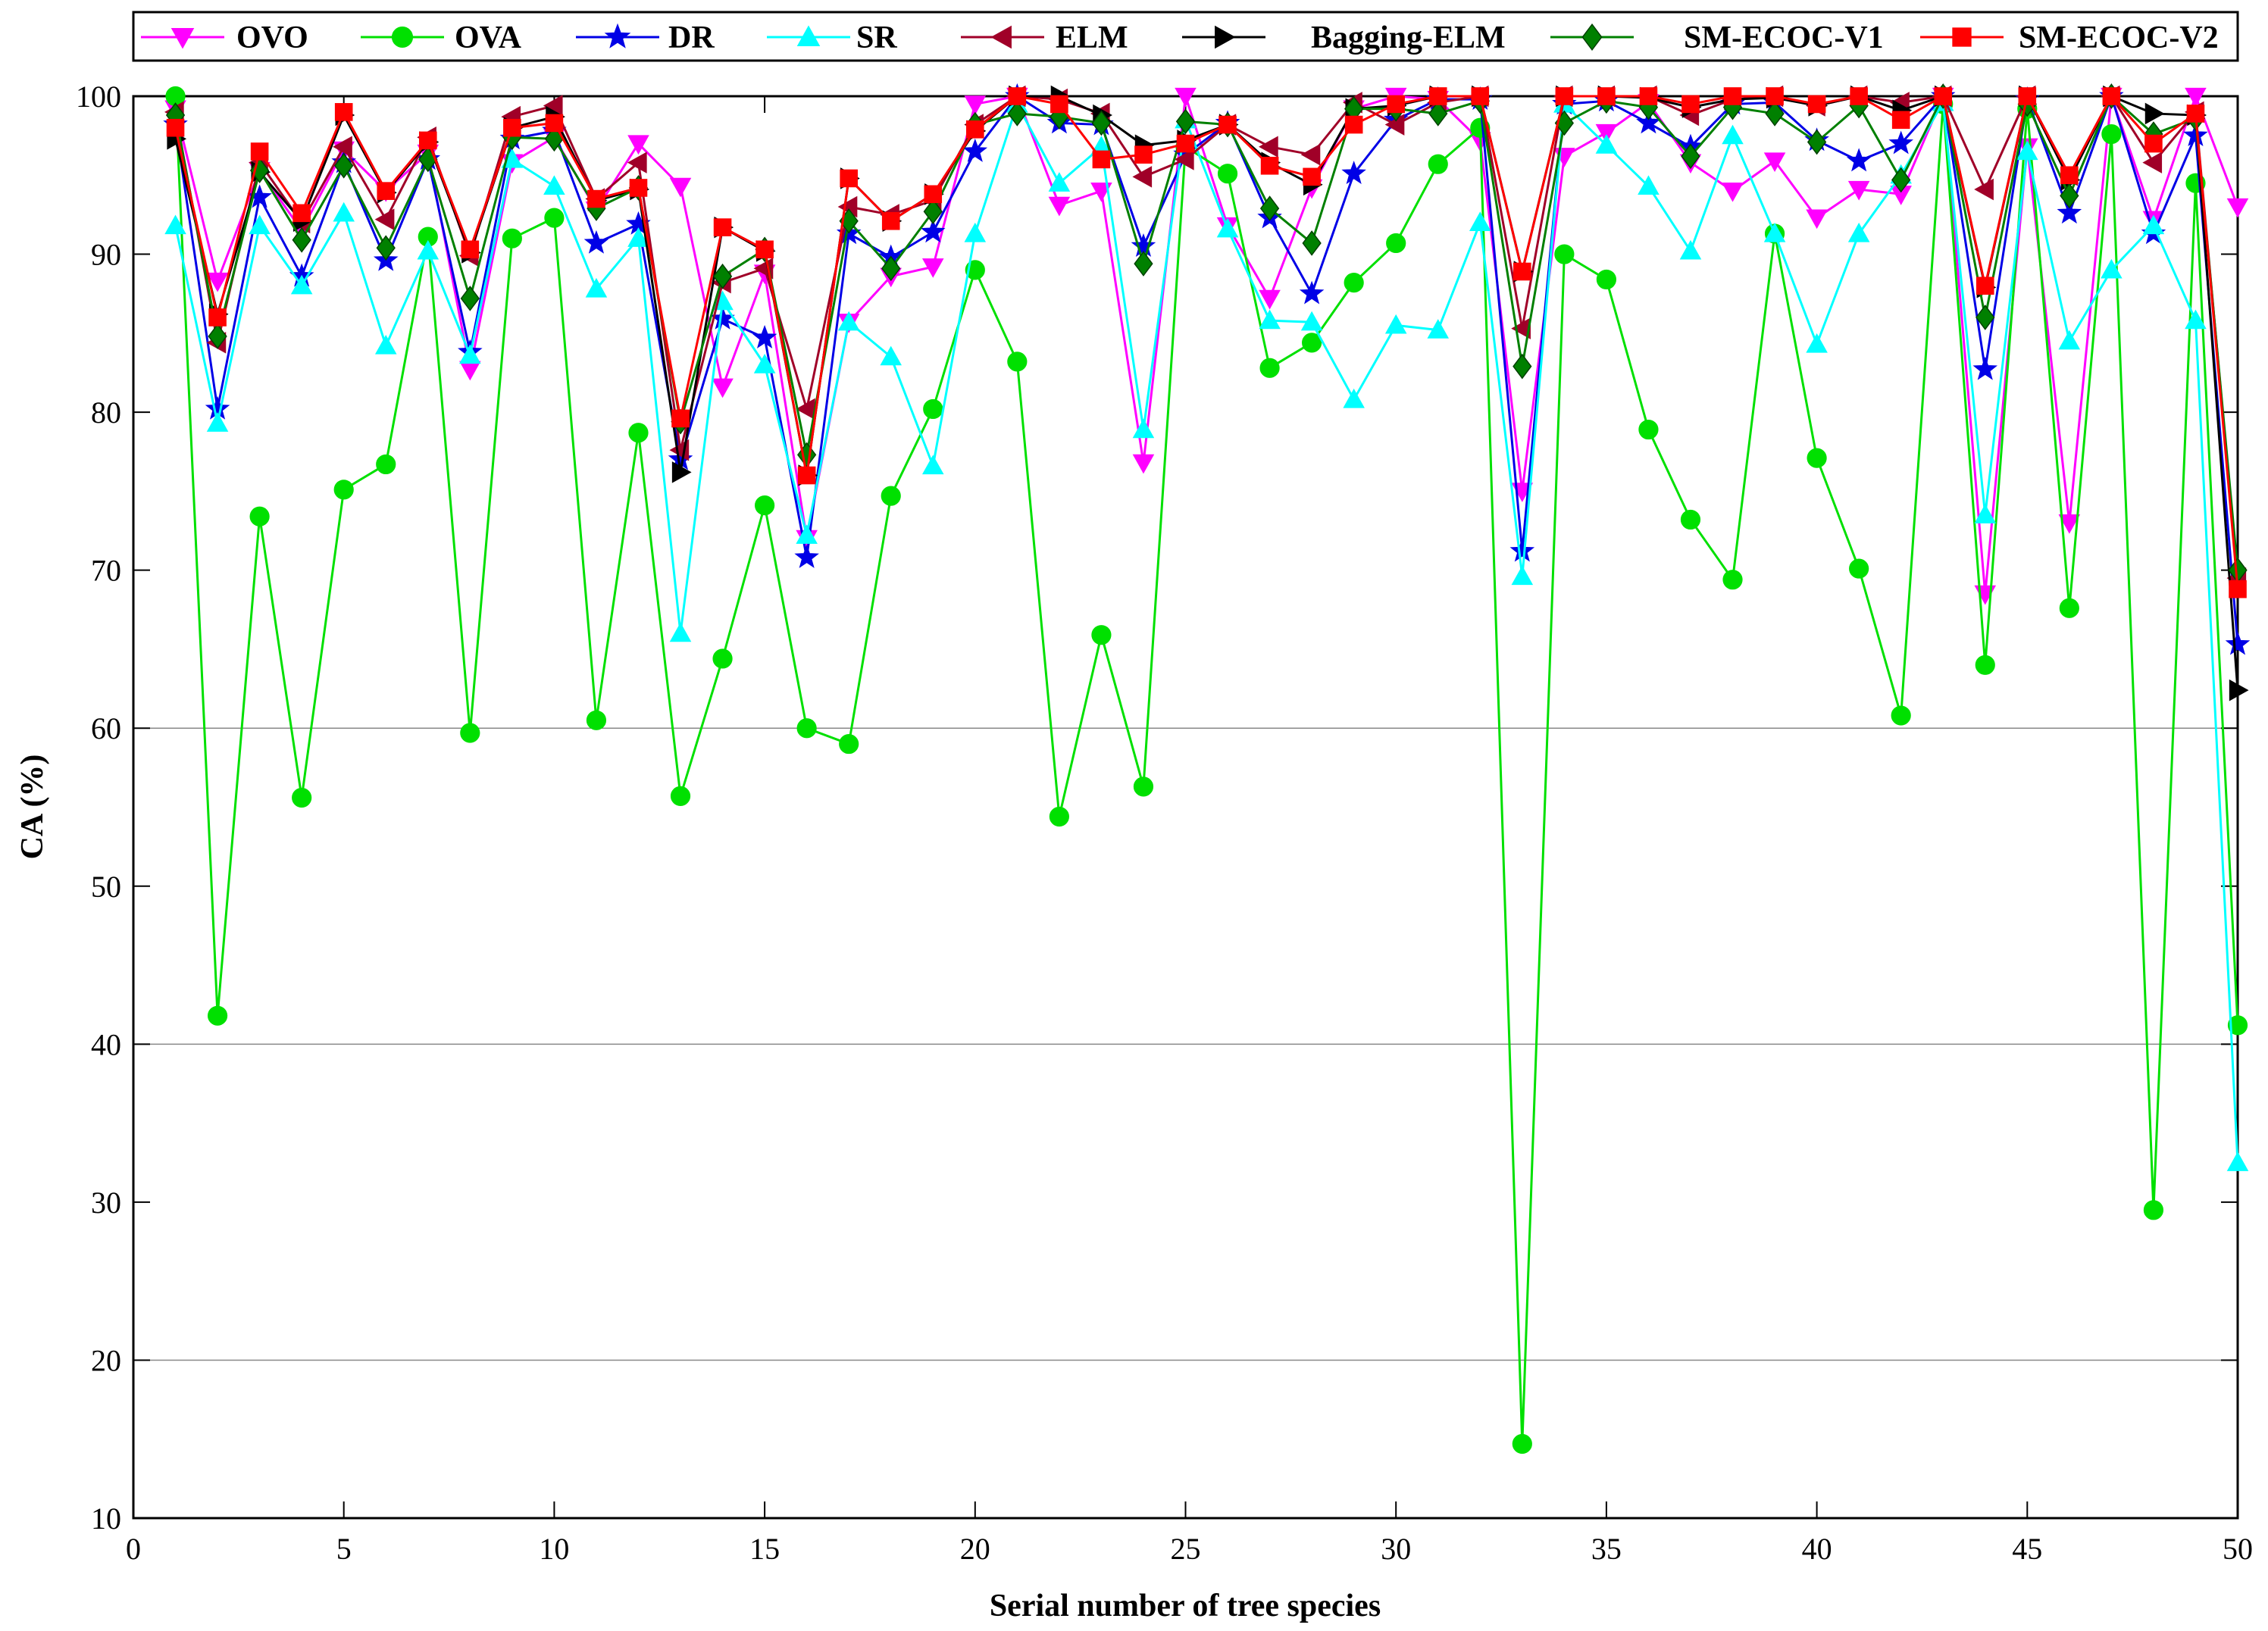 The height and width of the screenshot is (1631, 2268). Describe the element at coordinates (2119, 37) in the screenshot. I see `legend-label: SM-ECOC-V2` at that location.